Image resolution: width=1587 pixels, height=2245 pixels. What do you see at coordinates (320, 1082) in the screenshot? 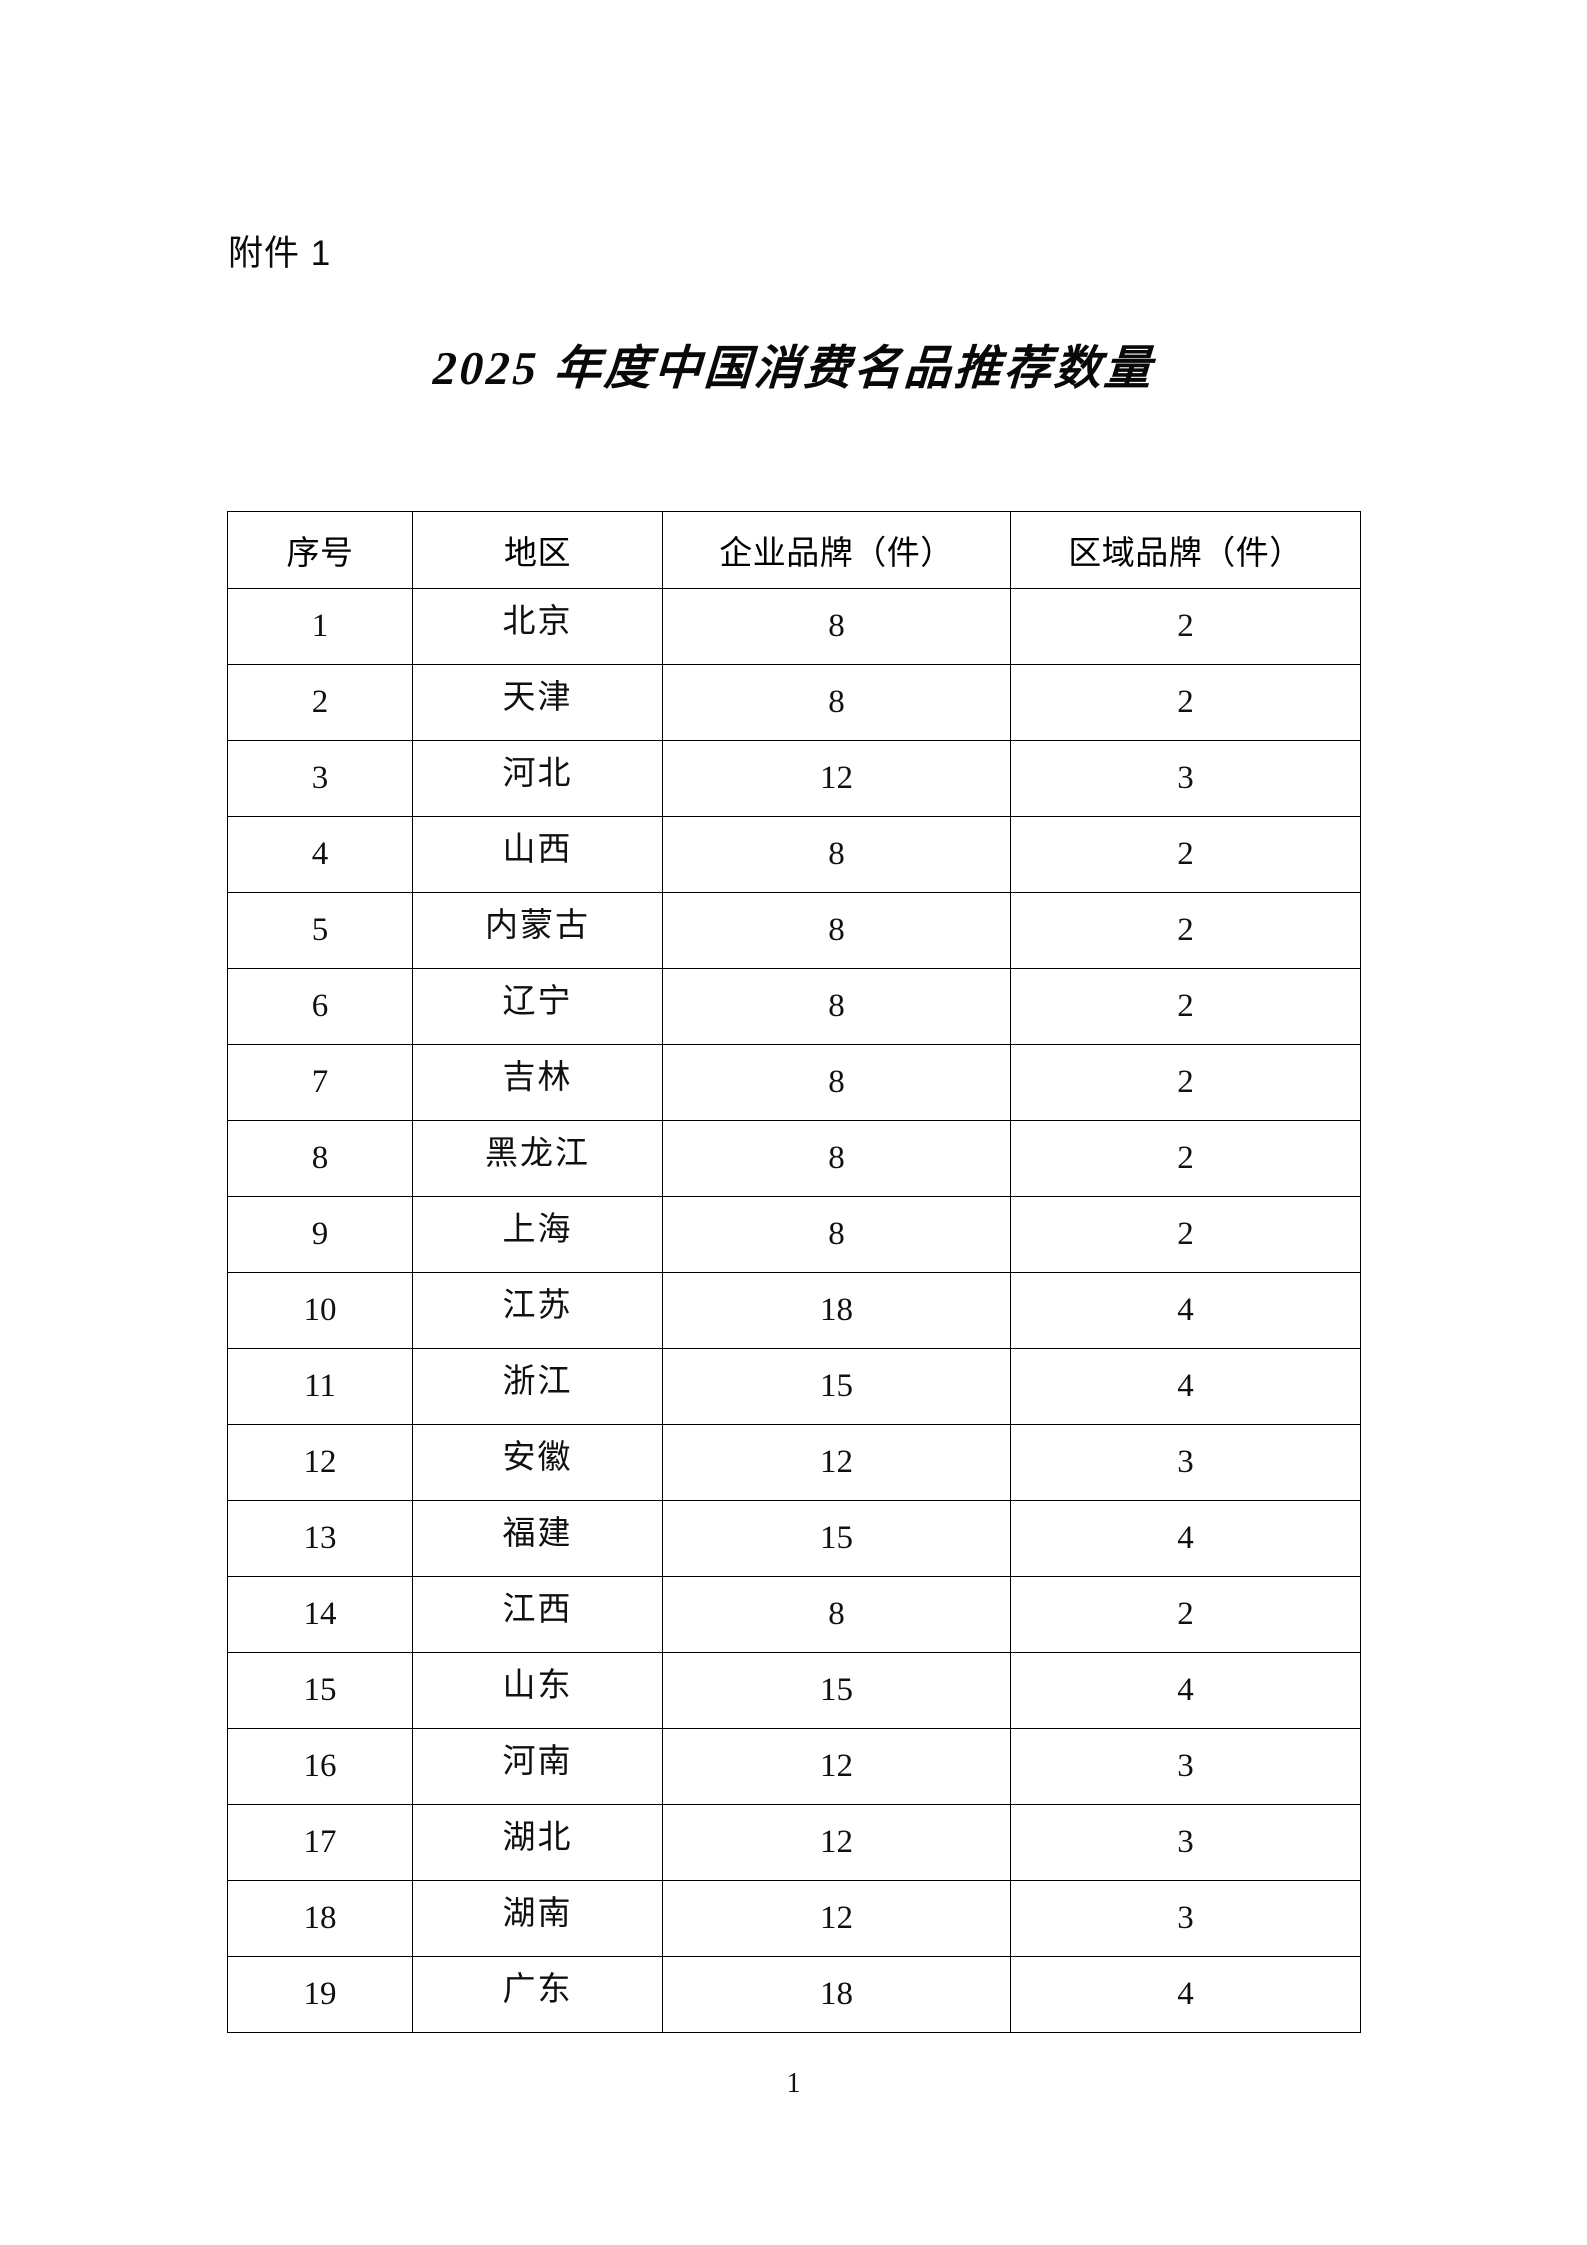
I see `cell-index: 7` at bounding box center [320, 1082].